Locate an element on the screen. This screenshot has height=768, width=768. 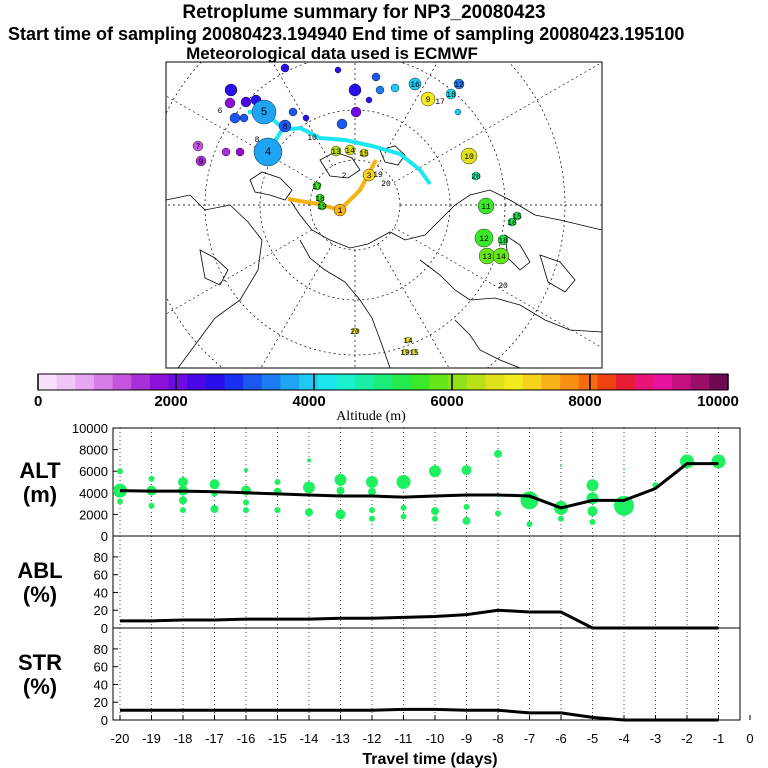
x-tick-label: -20 is located at coordinates (120, 738).